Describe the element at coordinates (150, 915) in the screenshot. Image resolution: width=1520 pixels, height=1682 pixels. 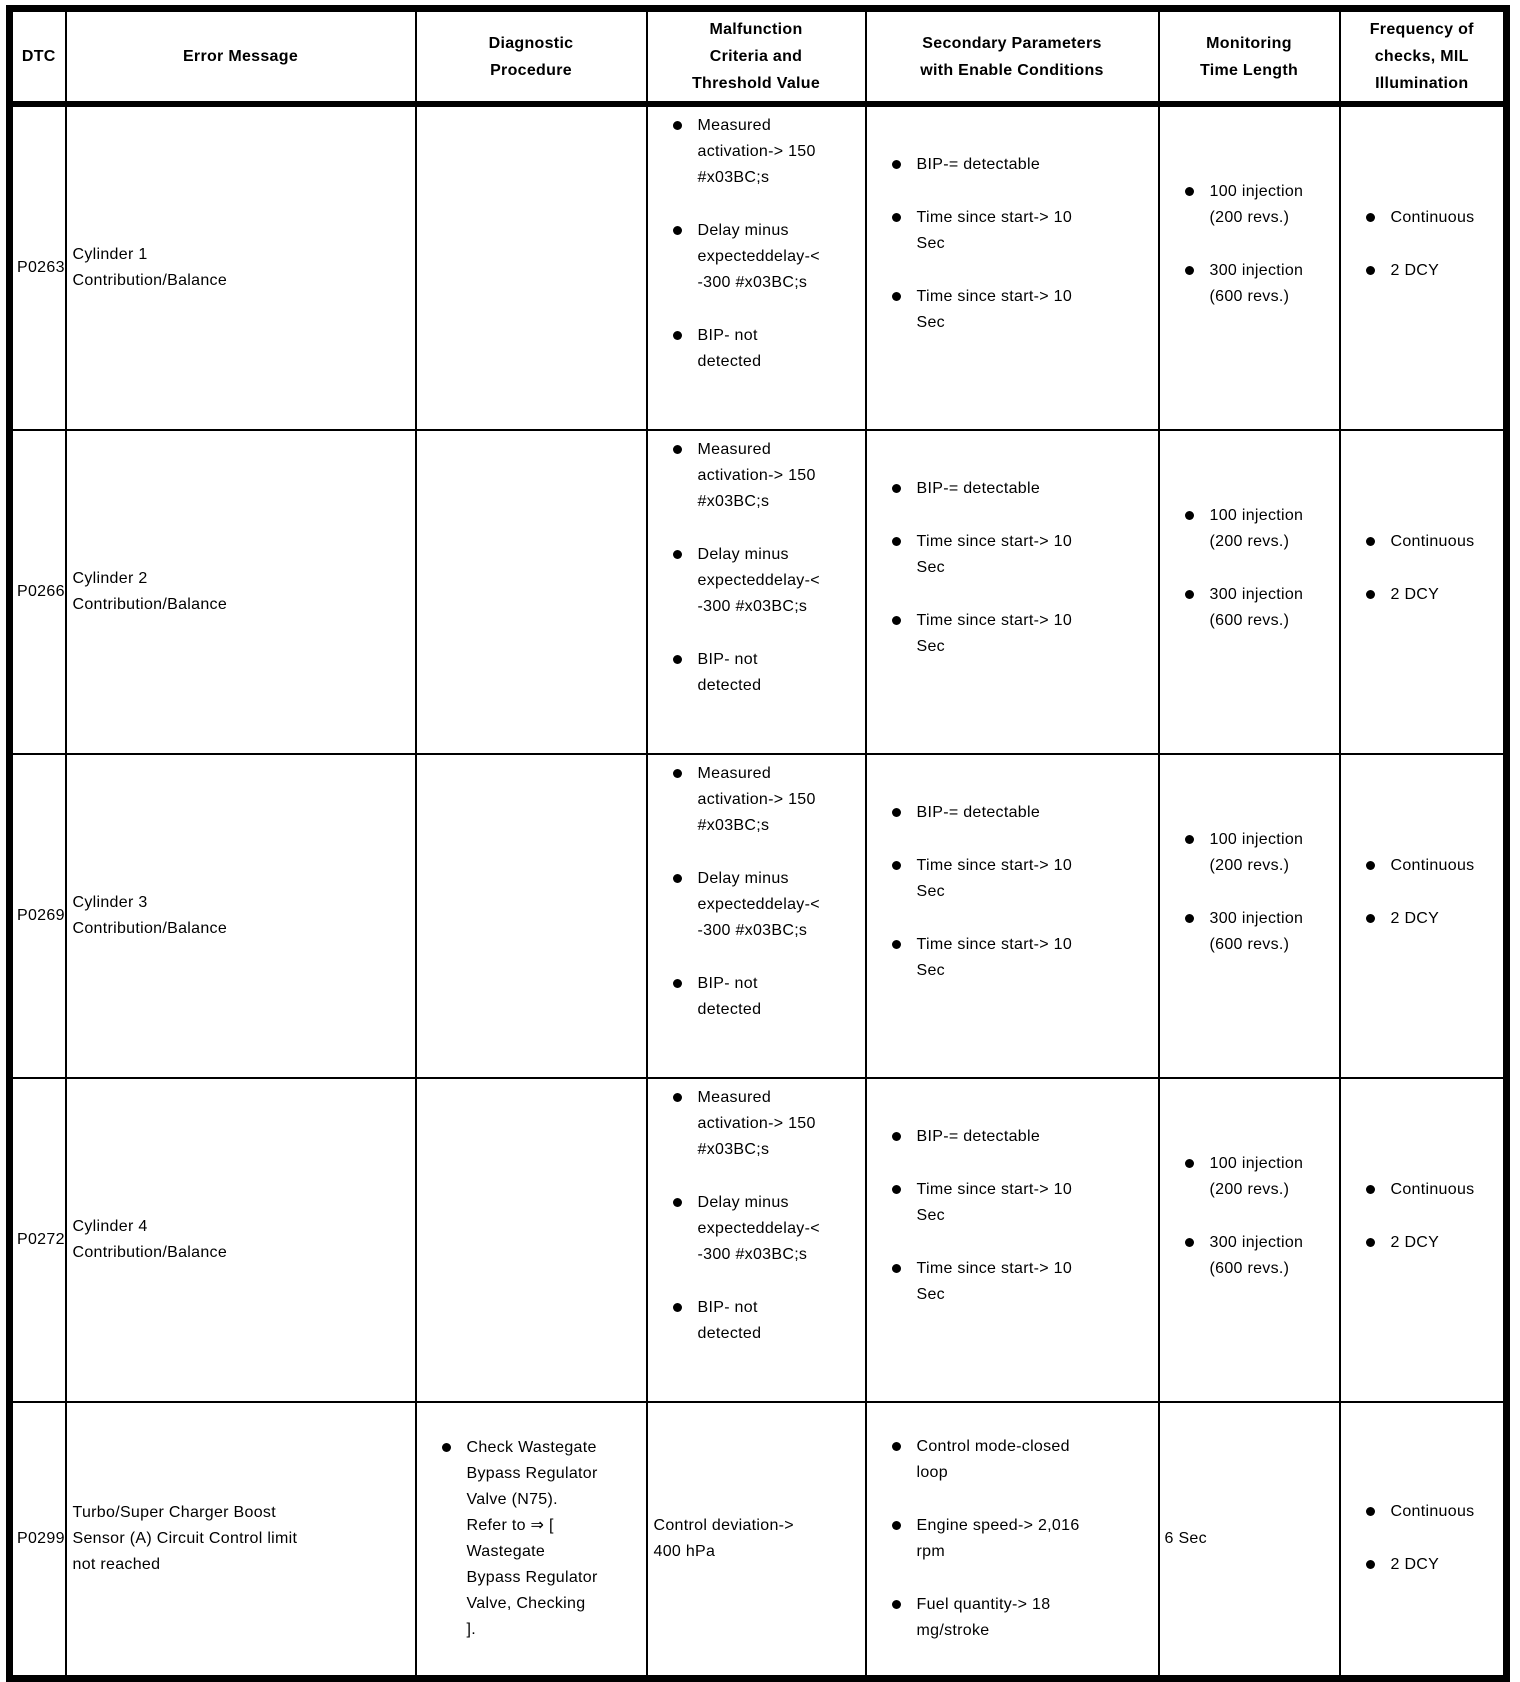
I see `error-message-text: Cylinder 3 Contribution/Balance` at that location.